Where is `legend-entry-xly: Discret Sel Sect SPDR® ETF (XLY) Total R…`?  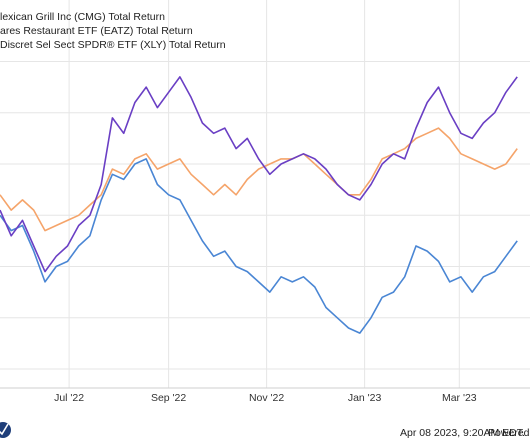
legend-entry-xly: Discret Sel Sect SPDR® ETF (XLY) Total R… is located at coordinates (113, 45).